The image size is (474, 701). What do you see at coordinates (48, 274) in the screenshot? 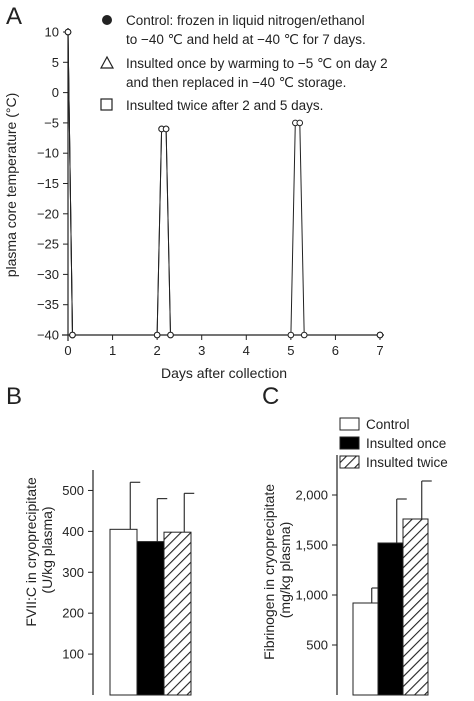
I see `panel-a-y-tick-label: −30` at bounding box center [48, 274].